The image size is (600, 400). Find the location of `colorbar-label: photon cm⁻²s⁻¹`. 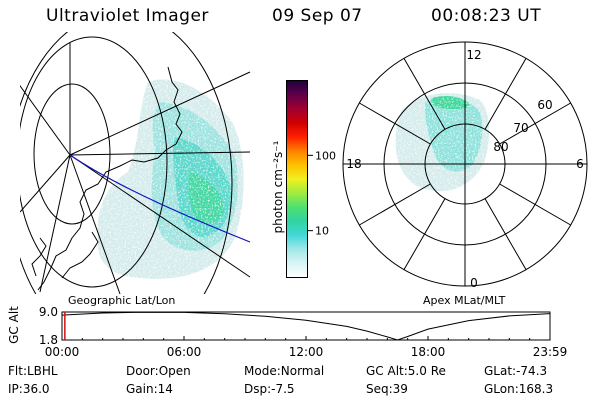

colorbar-label: photon cm⁻²s⁻¹ is located at coordinates (278, 187).